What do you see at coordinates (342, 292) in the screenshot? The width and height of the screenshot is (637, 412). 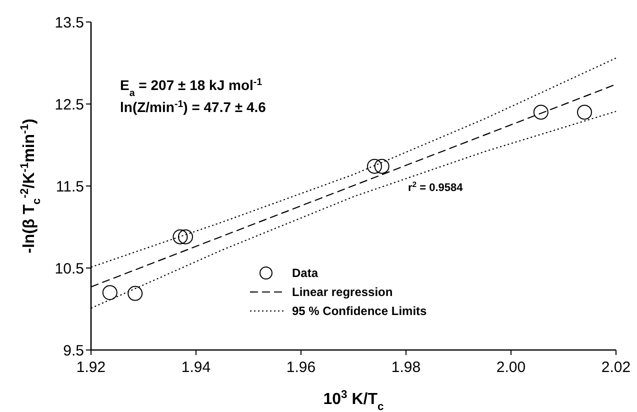 I see `legend-label: Linear regression` at bounding box center [342, 292].